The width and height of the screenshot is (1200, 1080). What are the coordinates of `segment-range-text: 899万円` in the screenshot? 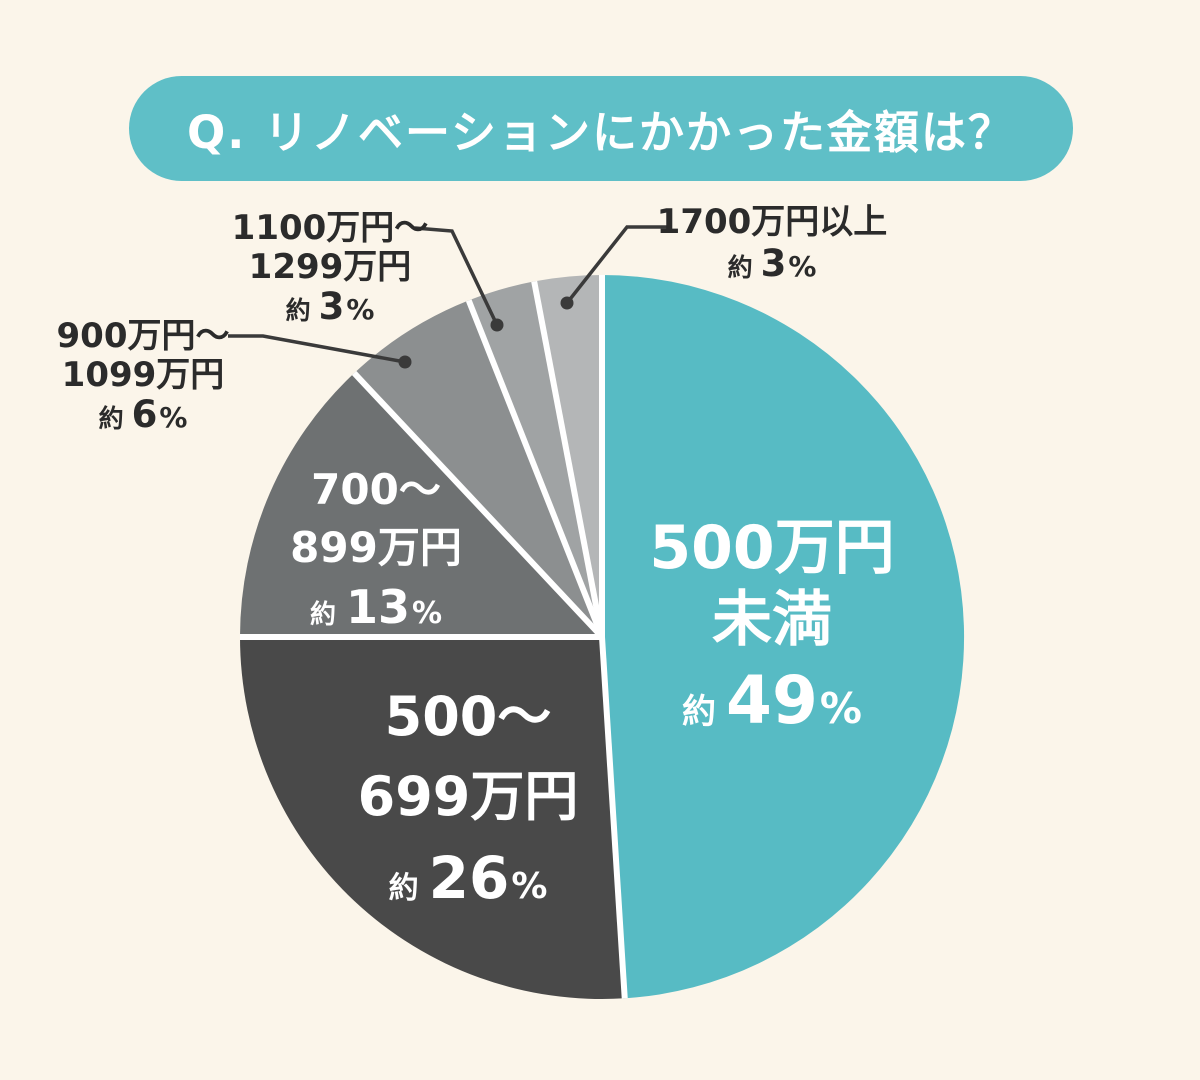 It's located at (376, 547).